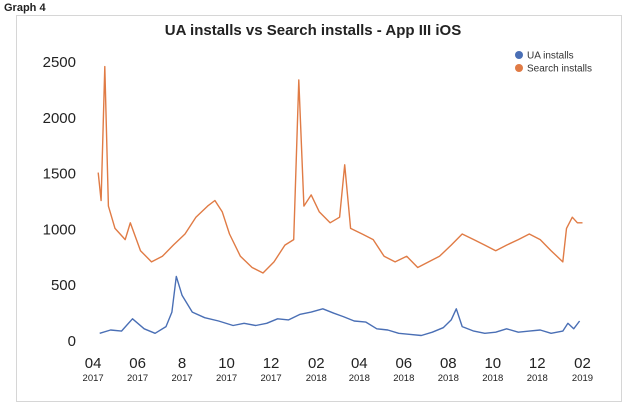 The image size is (626, 408). I want to click on y-tick-label: 500, so click(63, 285).